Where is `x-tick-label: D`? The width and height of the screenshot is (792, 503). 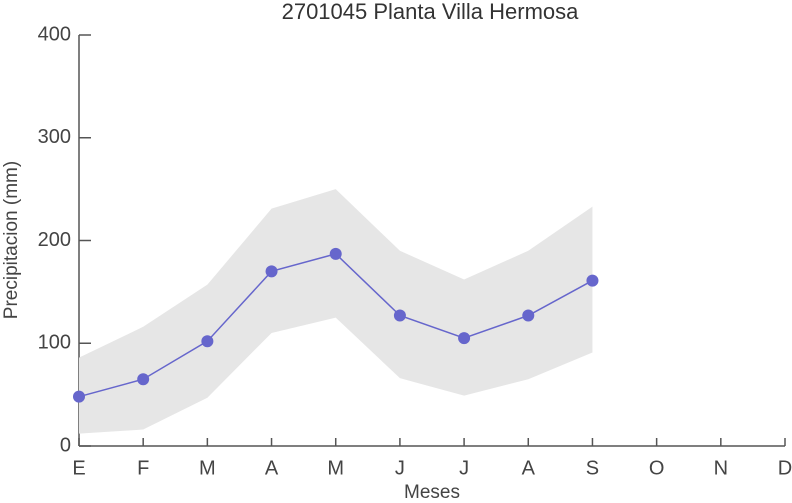 x-tick-label: D is located at coordinates (785, 468).